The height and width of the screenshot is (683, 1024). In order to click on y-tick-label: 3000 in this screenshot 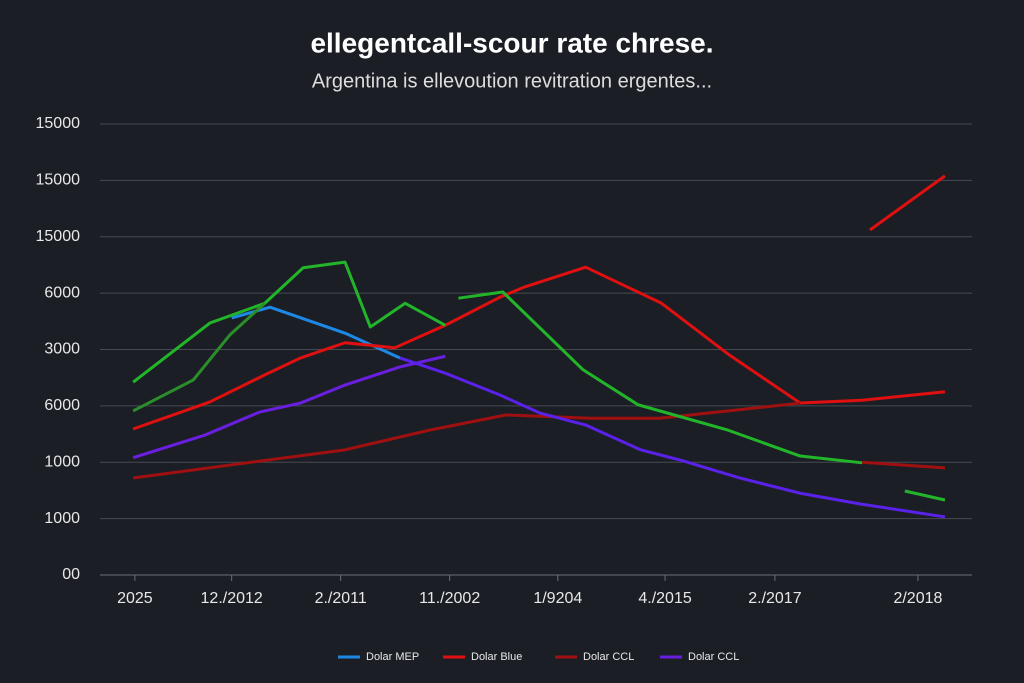, I will do `click(62, 349)`.